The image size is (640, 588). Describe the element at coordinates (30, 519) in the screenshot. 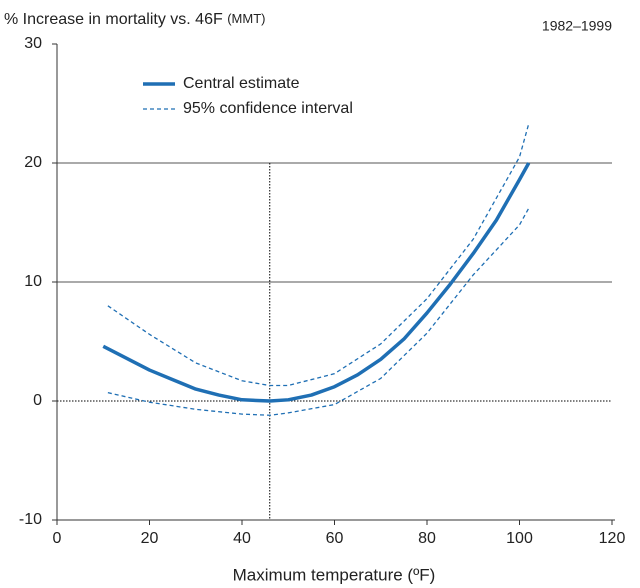

I see `y-tick-label: -10` at that location.